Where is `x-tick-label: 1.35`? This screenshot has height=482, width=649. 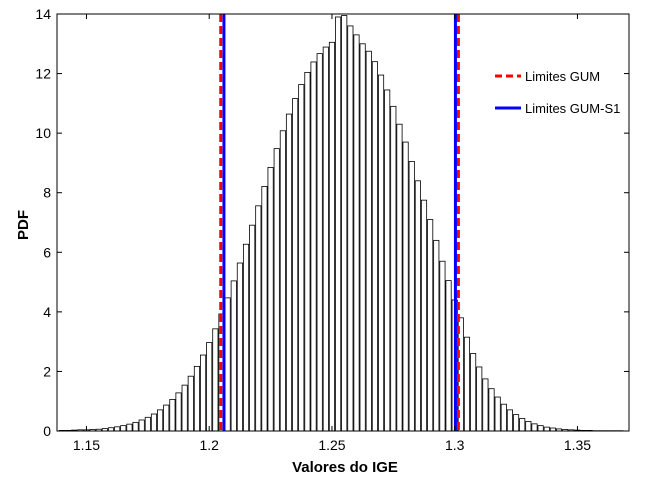
x-tick-label: 1.35 is located at coordinates (577, 445).